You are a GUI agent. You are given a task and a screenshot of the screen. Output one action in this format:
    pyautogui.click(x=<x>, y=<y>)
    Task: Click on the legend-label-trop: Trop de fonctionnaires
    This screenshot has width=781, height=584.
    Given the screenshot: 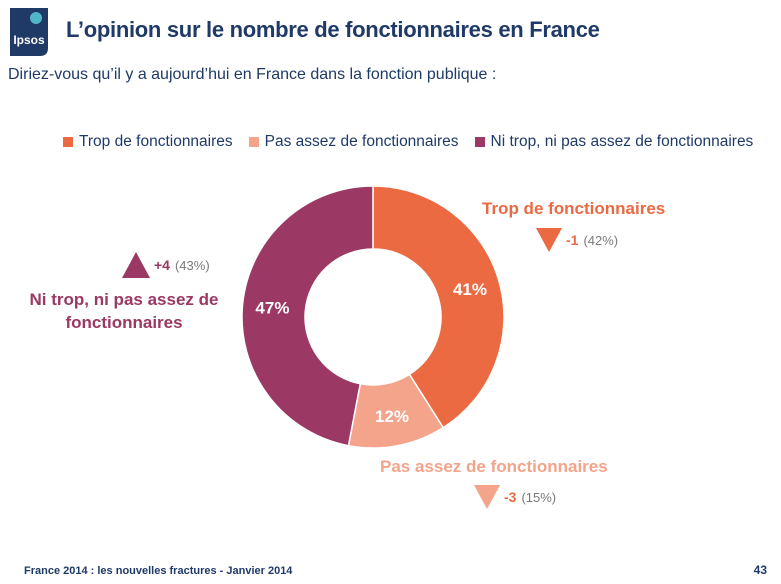 What is the action you would take?
    pyautogui.click(x=156, y=141)
    